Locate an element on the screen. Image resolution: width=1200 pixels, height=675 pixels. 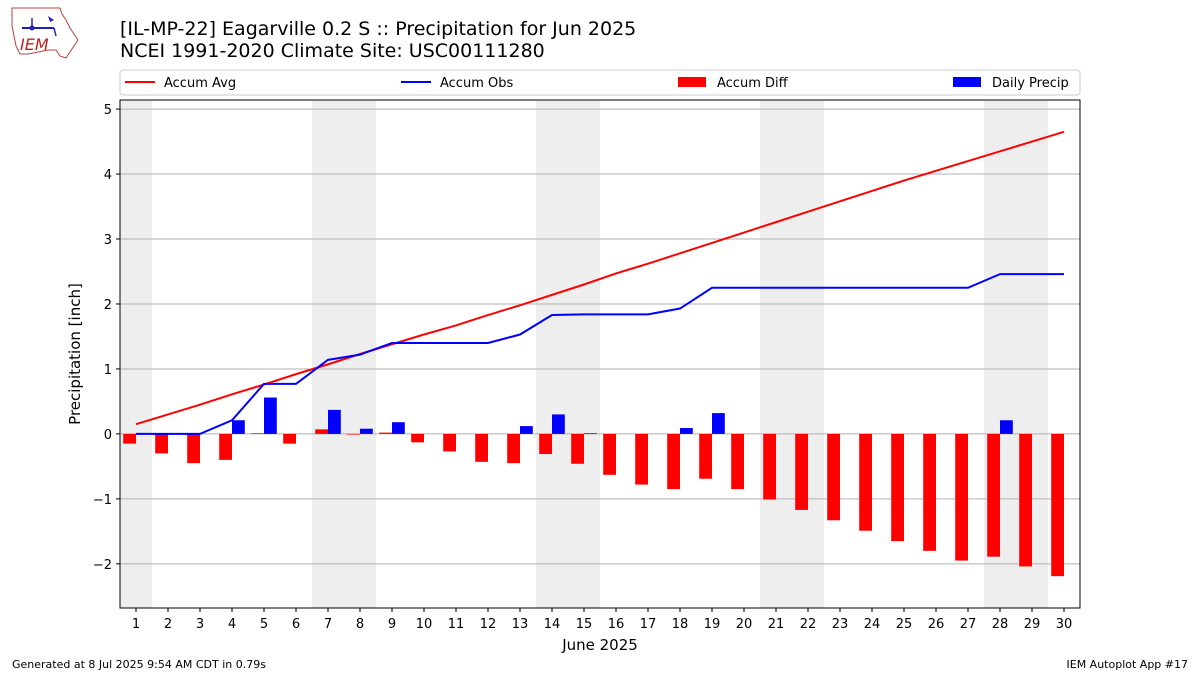
x-tick-label: 21 is located at coordinates (776, 624).